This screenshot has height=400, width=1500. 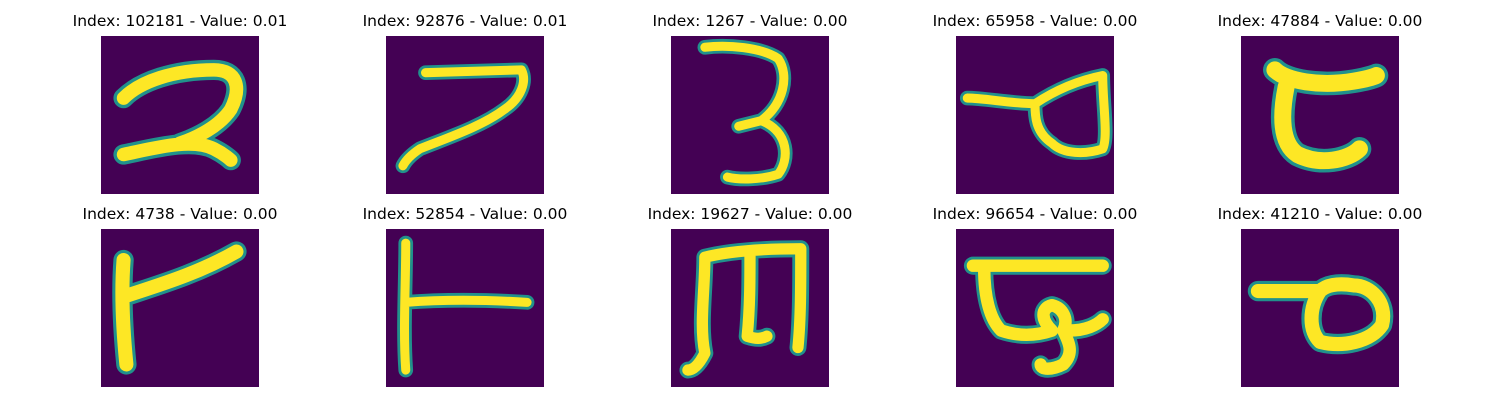 I want to click on grid-panel: Index: 4738 - Value: 0.00, so click(x=180, y=295).